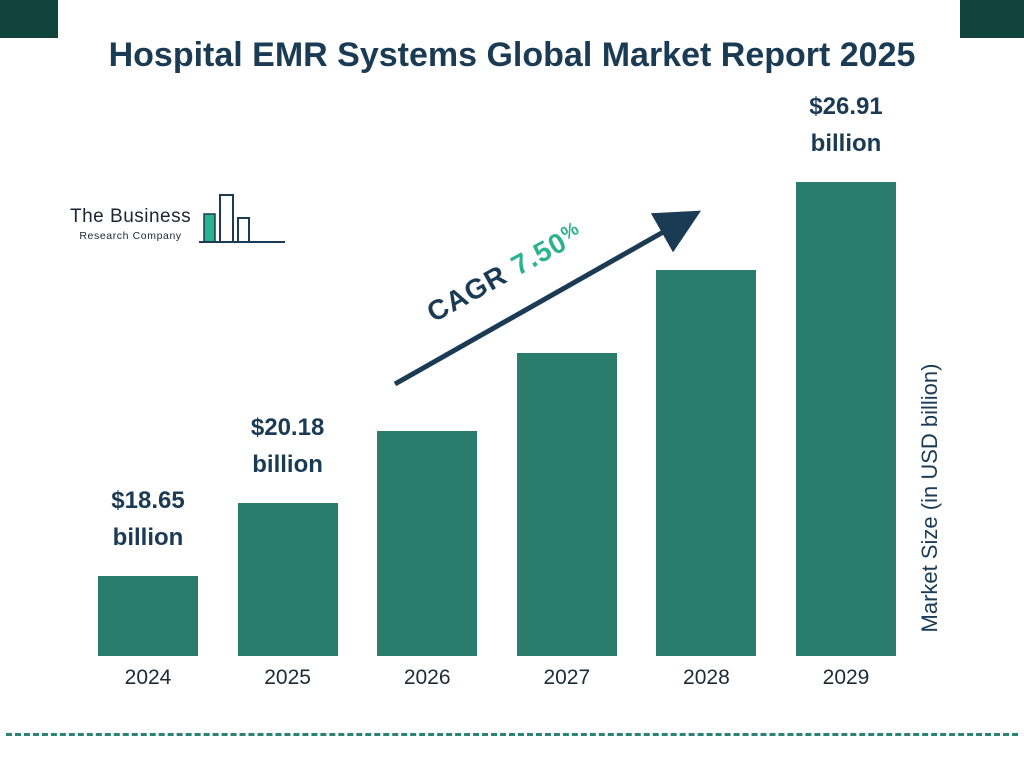 This screenshot has width=1024, height=768. I want to click on bar-2027, so click(566, 504).